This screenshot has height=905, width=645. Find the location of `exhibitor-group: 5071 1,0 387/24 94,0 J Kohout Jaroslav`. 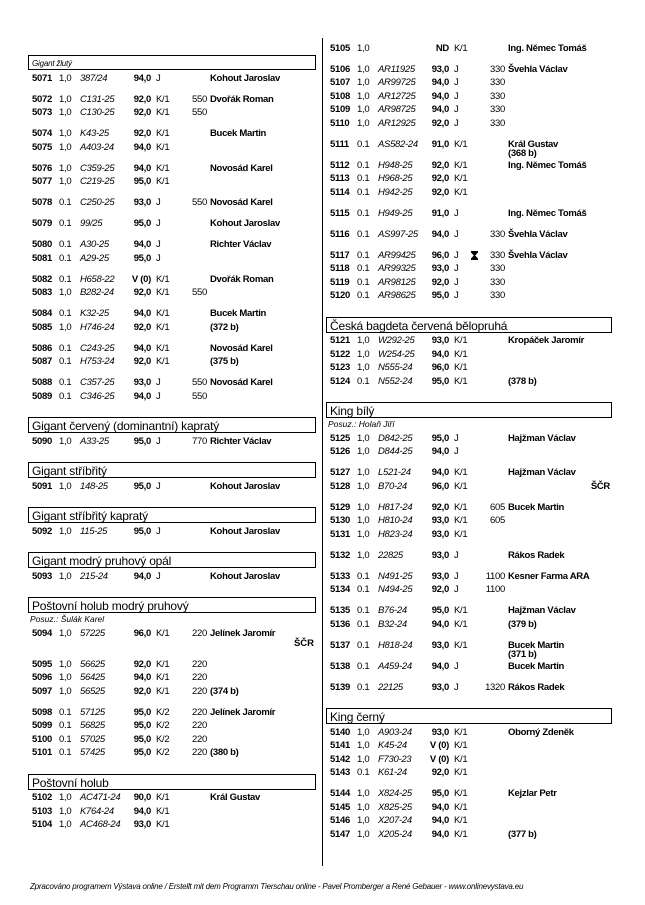

exhibitor-group: 5071 1,0 387/24 94,0 J Kohout Jaroslav is located at coordinates (172, 79).